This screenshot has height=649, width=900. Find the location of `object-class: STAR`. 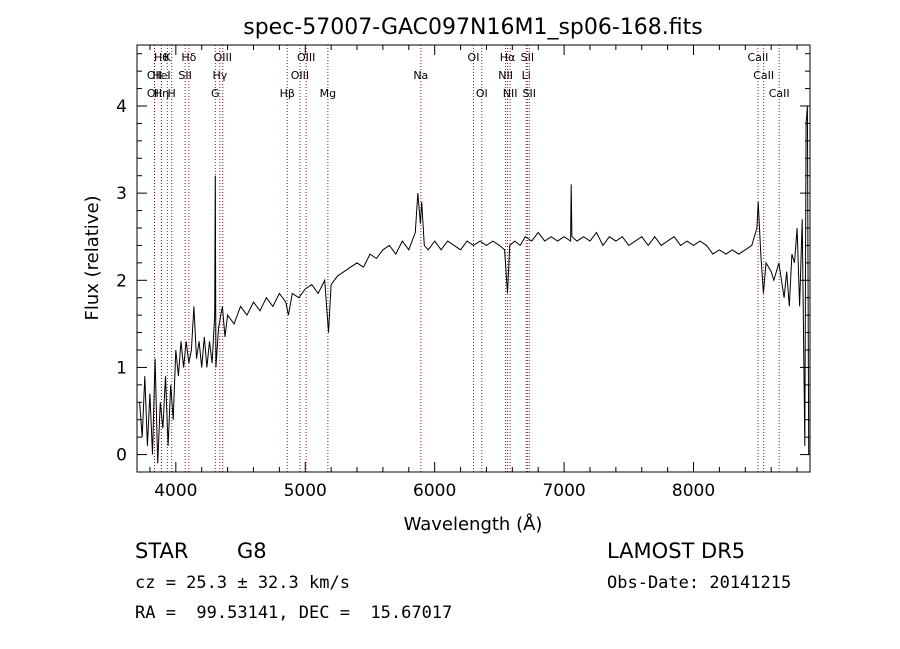

object-class: STAR is located at coordinates (162, 551).